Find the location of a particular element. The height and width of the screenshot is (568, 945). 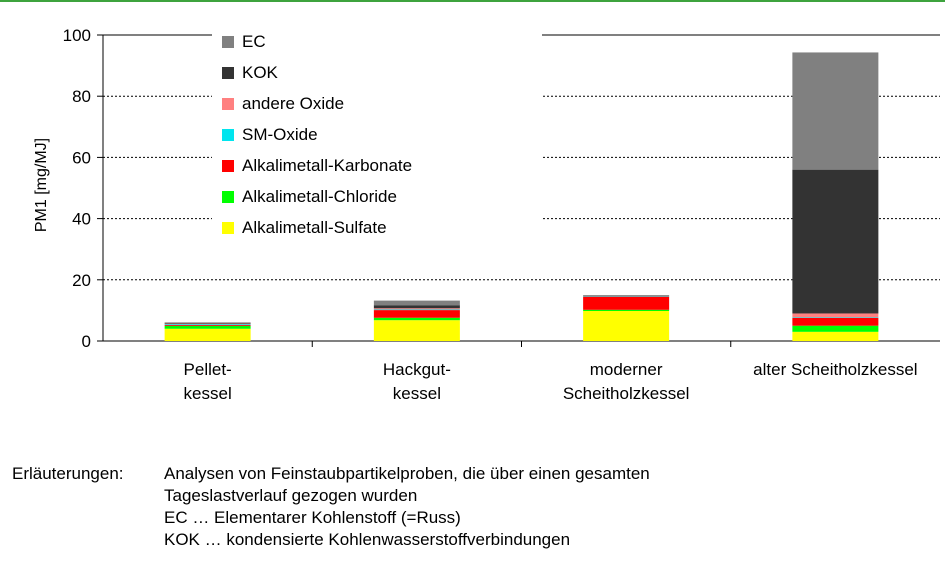

x-tick-label: Pellet- is located at coordinates (208, 369).